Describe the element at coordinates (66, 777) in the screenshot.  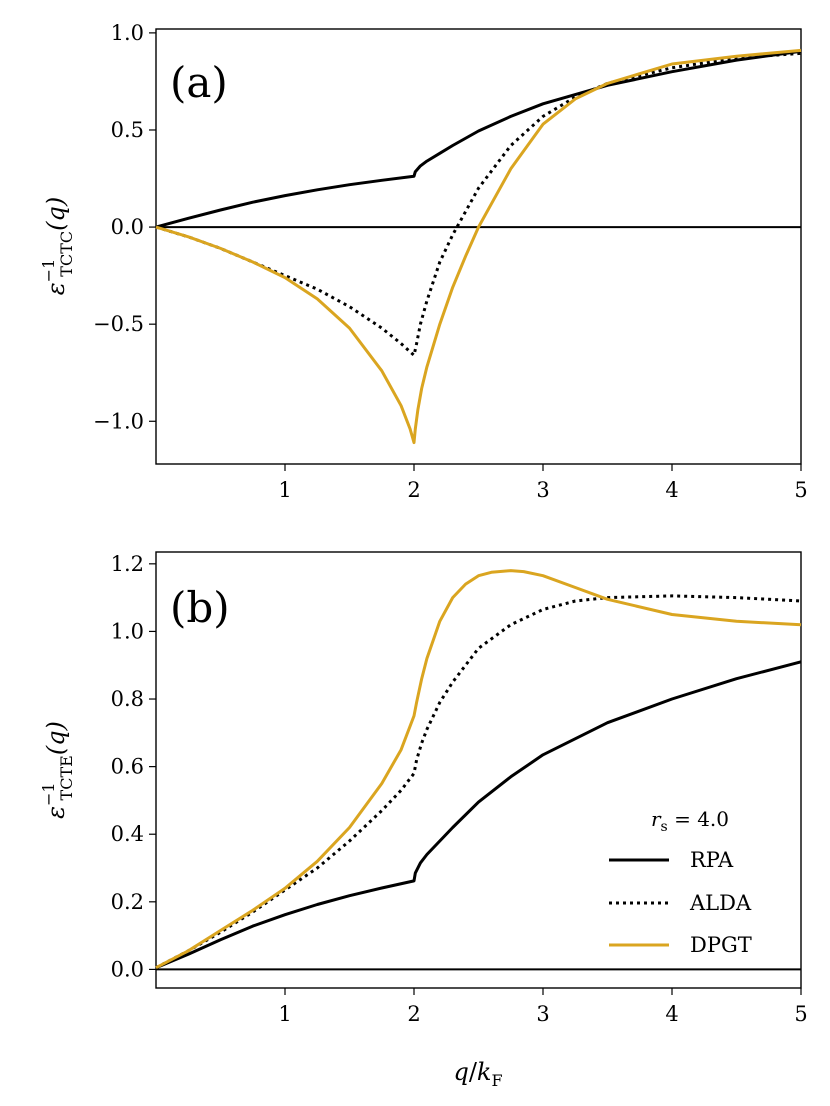
I see `panel-b-ylabel-sub: TCTE` at that location.